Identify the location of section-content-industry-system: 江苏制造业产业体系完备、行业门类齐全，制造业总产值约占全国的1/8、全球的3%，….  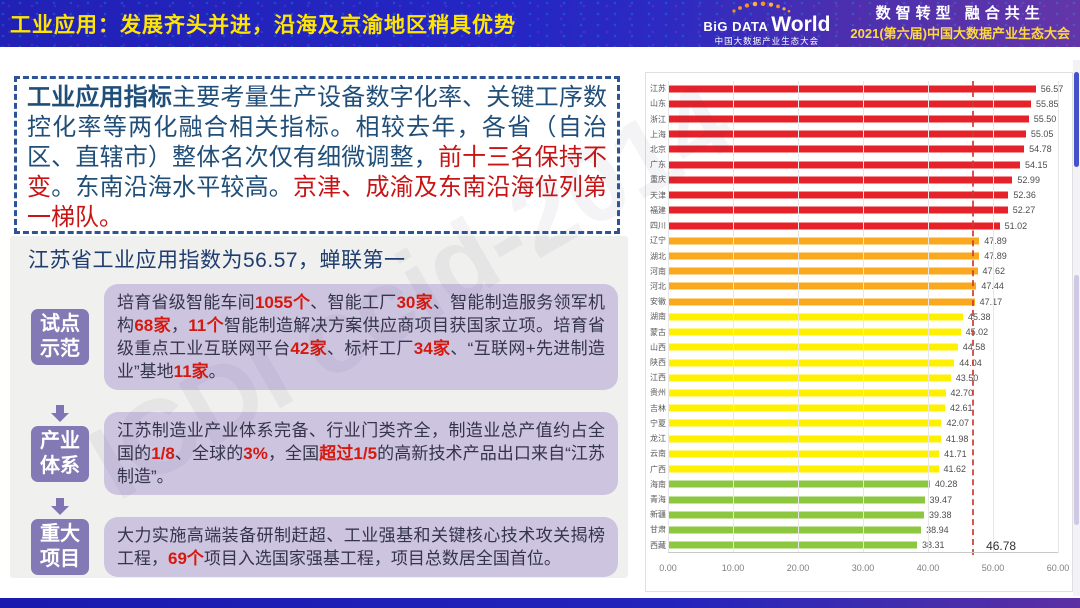
(361, 453).